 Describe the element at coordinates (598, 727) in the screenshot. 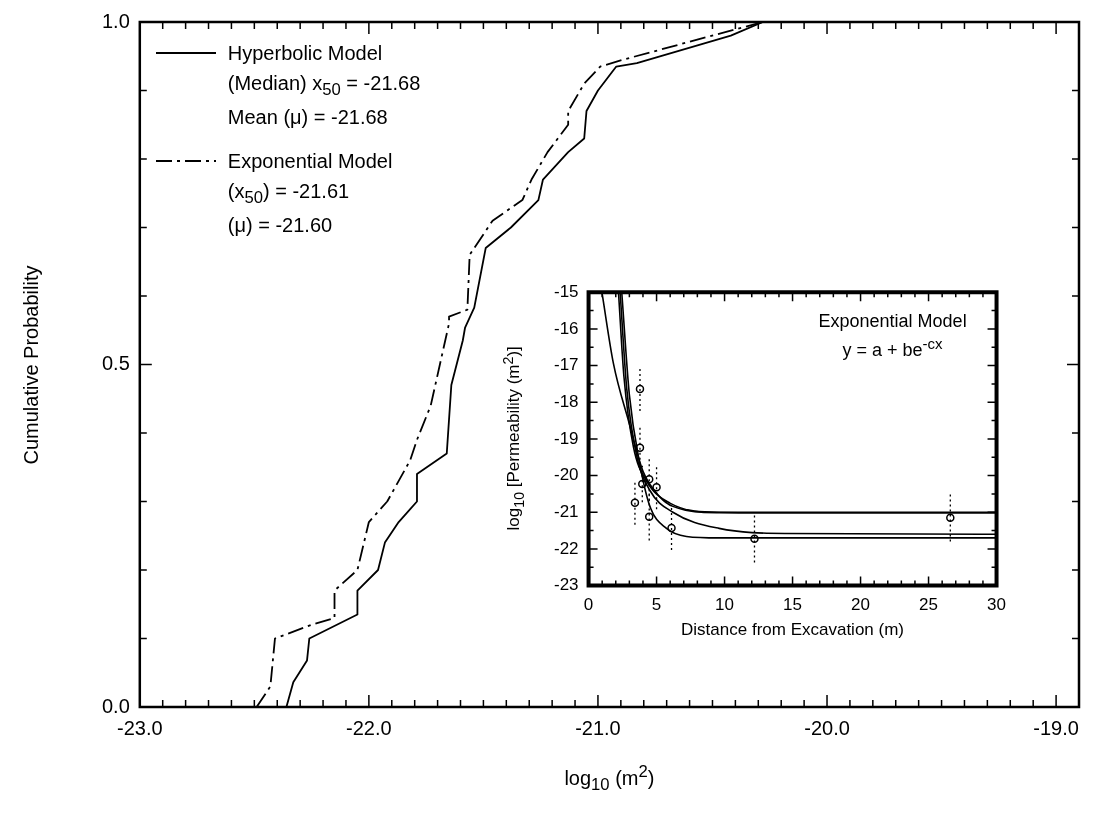

I see `x-tick-label: -21.0` at that location.